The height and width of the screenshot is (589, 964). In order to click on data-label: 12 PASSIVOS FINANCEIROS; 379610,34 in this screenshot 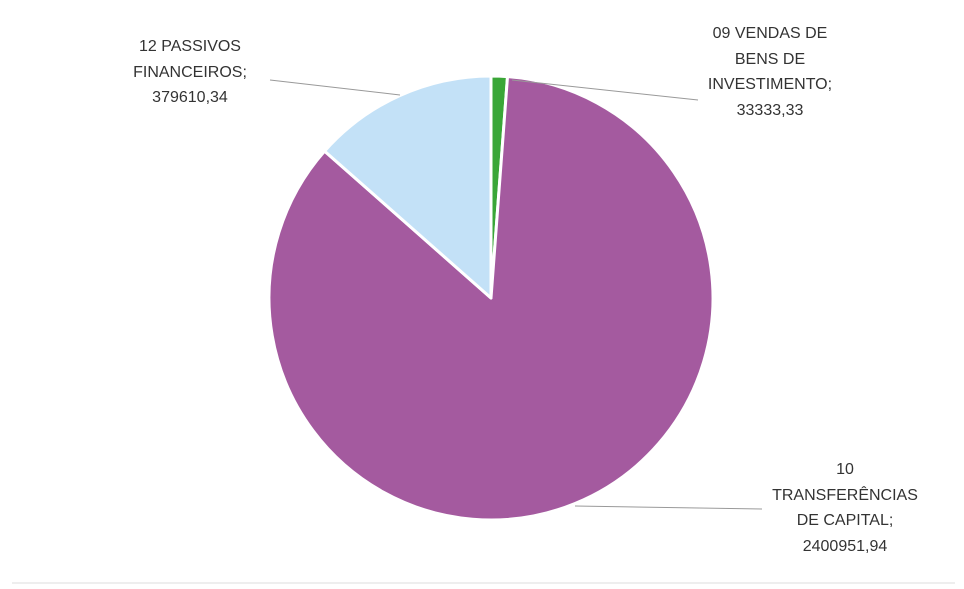, I will do `click(190, 72)`.